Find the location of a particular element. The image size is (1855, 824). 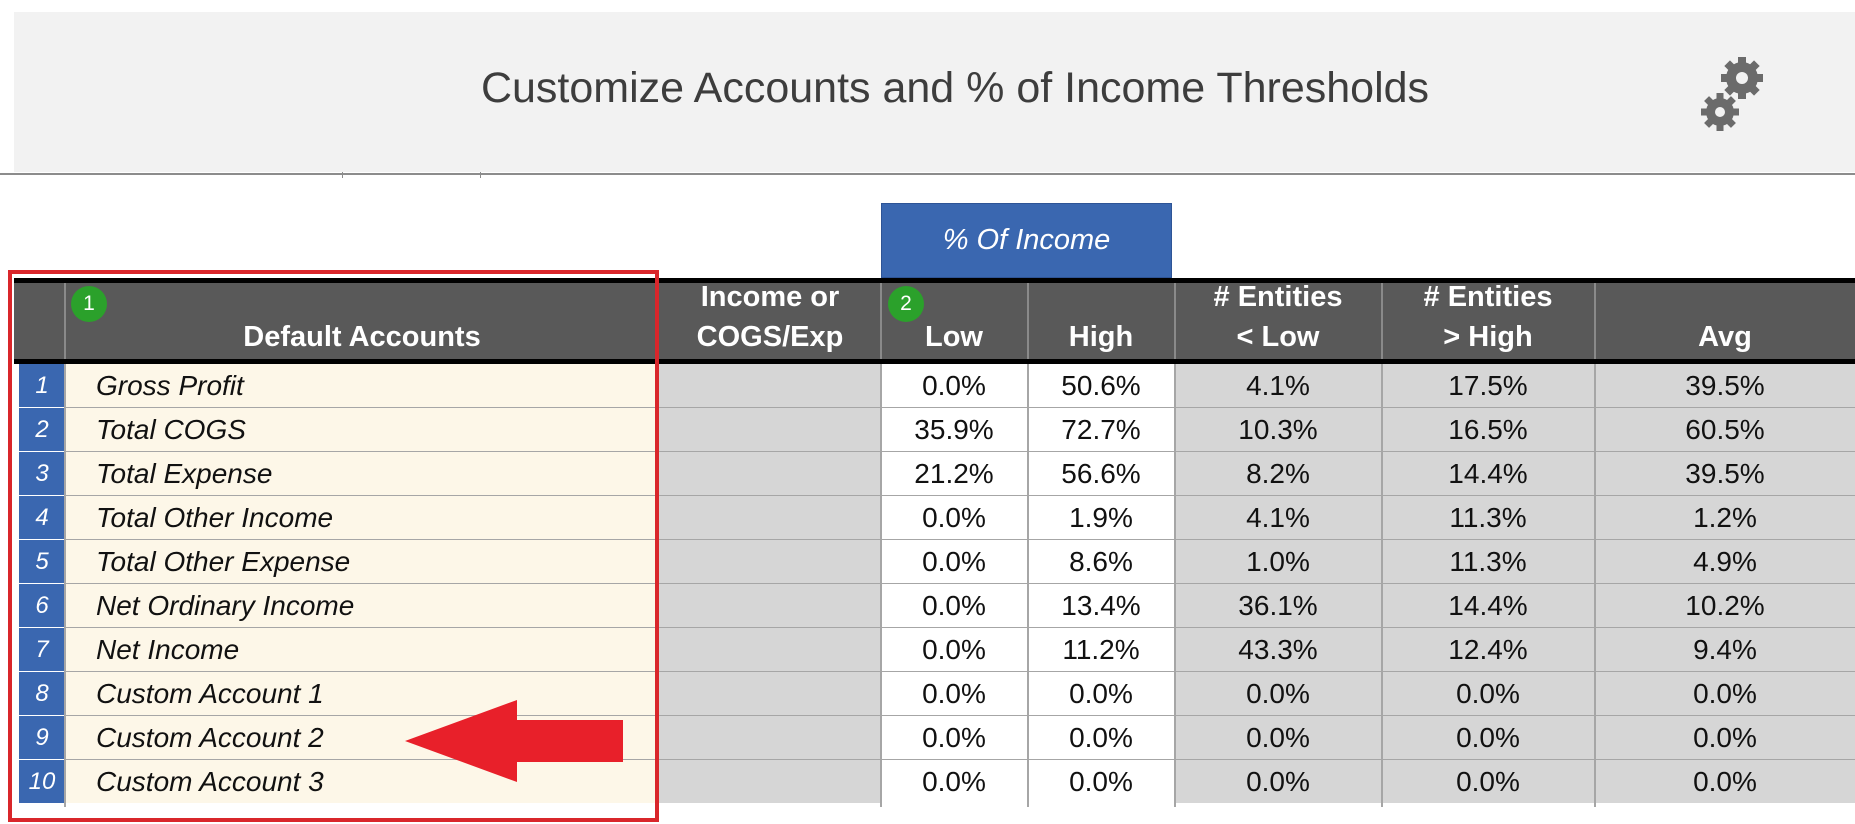

entities-low-cell: 10.3% is located at coordinates (1278, 429).